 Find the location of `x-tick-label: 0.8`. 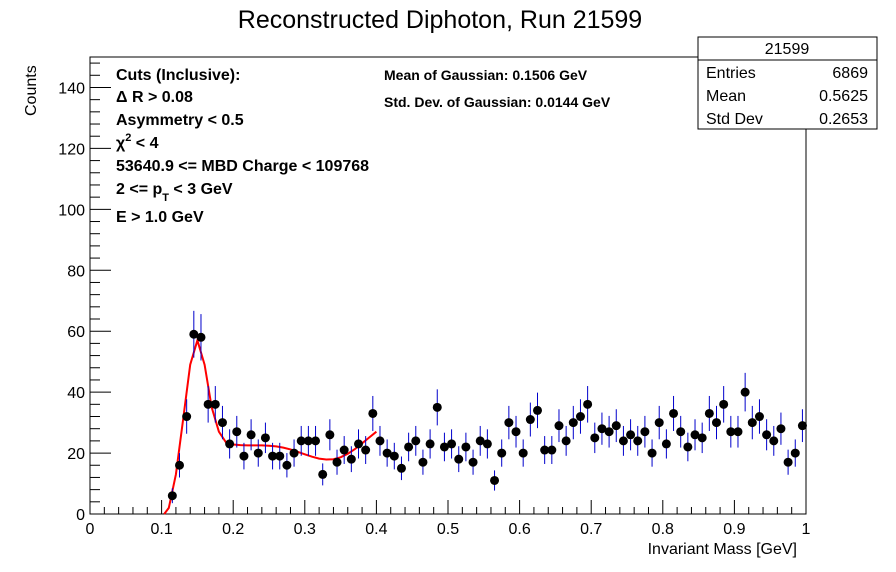

x-tick-label: 0.8 is located at coordinates (663, 529).